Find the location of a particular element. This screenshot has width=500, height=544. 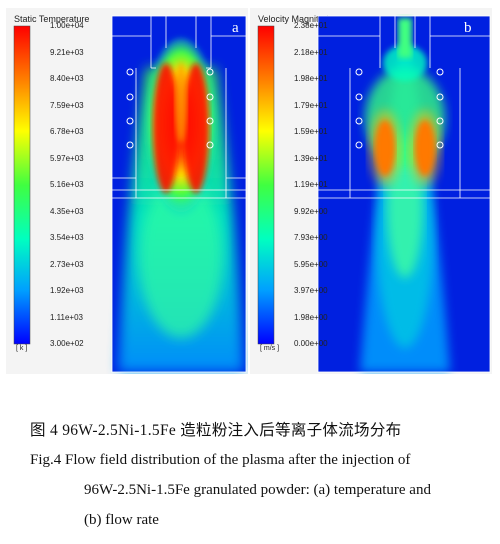

temperature-tick-label: 1.11e+03 is located at coordinates (66, 317).